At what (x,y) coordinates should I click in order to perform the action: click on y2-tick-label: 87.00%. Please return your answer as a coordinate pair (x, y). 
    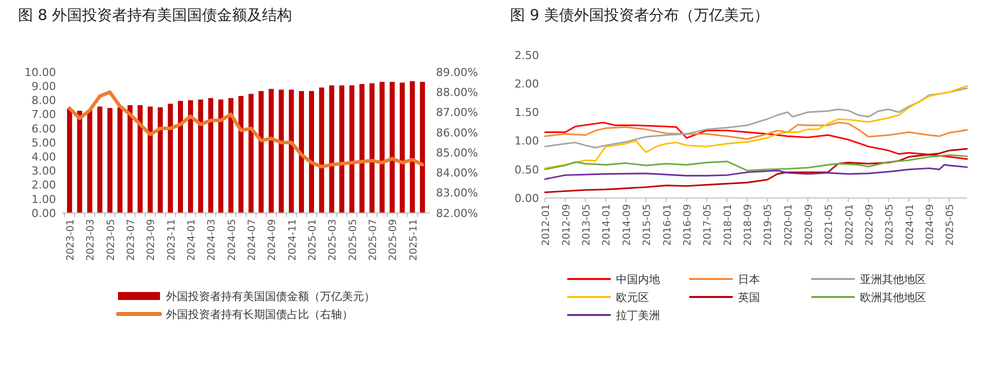
    Looking at the image, I should click on (457, 113).